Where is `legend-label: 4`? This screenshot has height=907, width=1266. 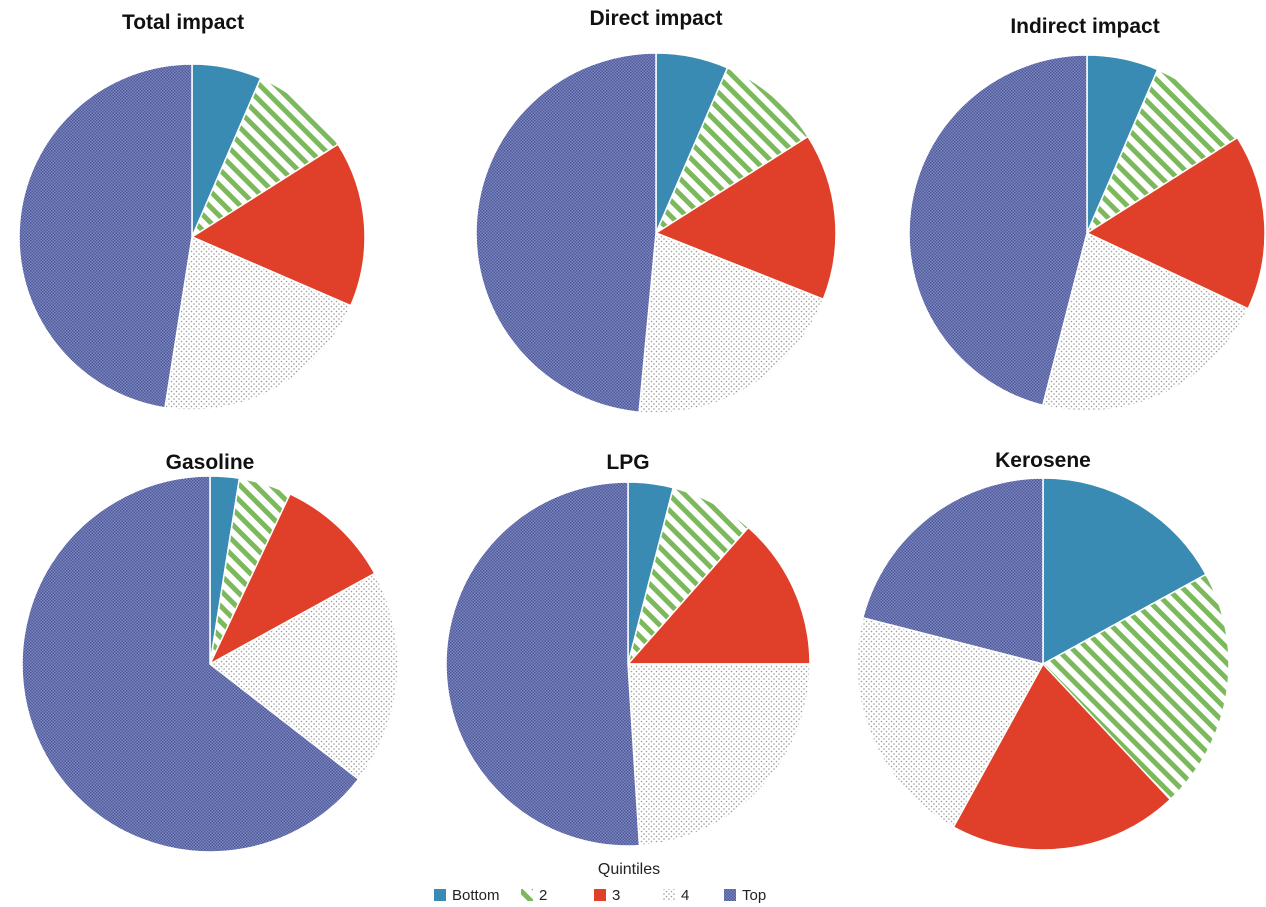 legend-label: 4 is located at coordinates (685, 895).